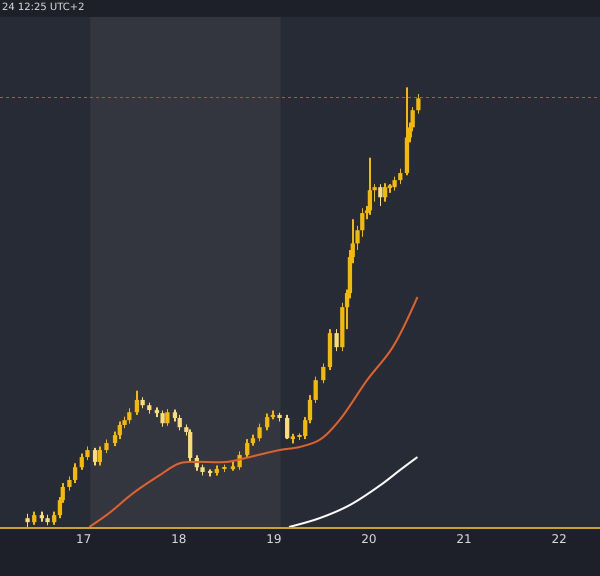  I want to click on x-tick-label: 19, so click(274, 539).